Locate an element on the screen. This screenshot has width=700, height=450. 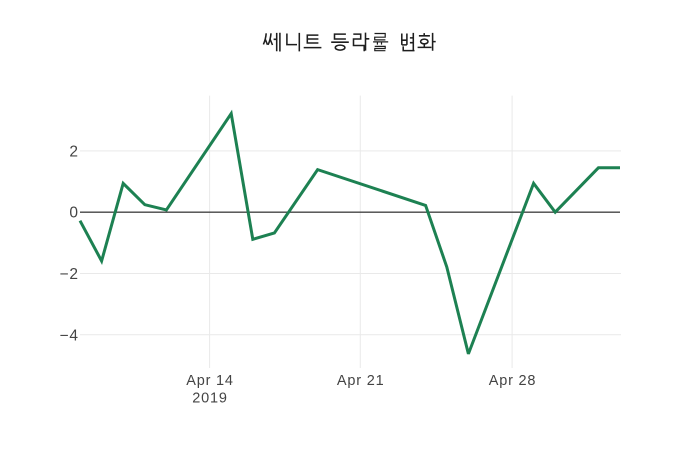
svg-text: Apr 14 is located at coordinates (210, 381).